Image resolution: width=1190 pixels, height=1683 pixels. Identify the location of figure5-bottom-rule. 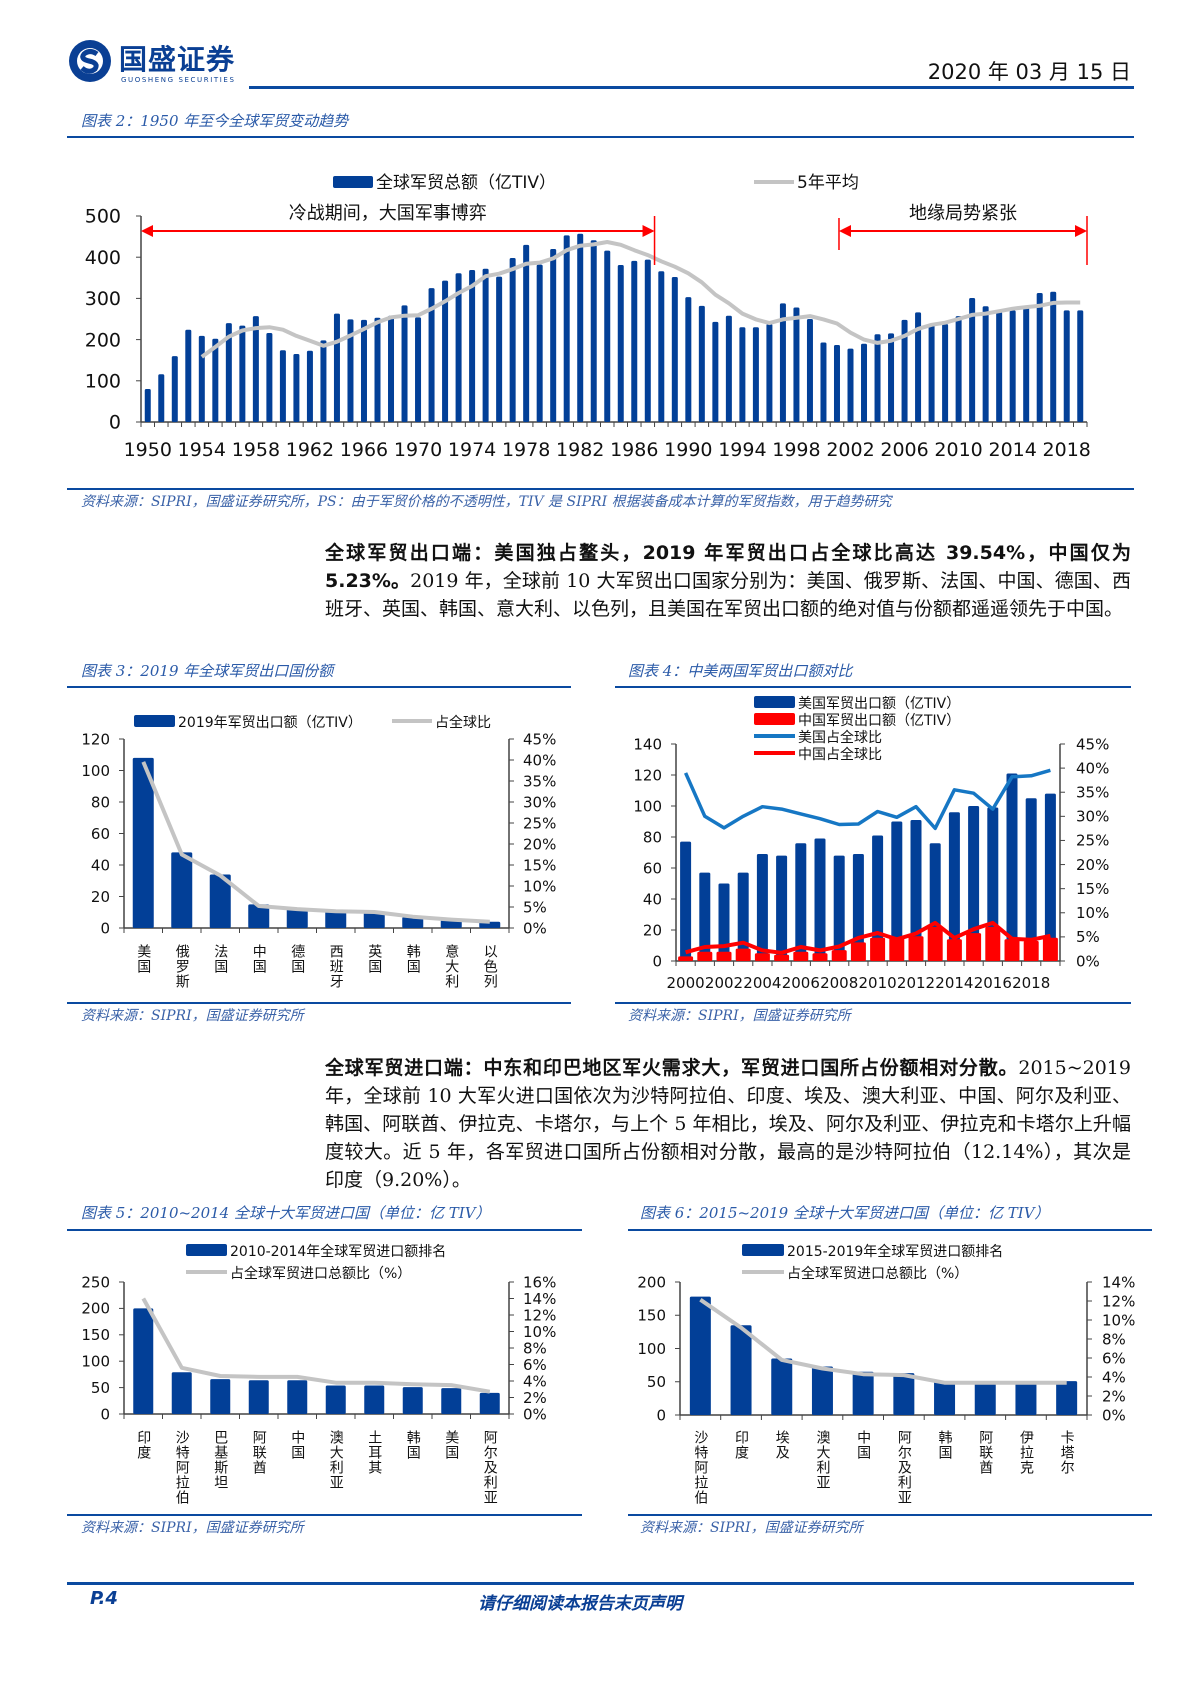
(324, 1515).